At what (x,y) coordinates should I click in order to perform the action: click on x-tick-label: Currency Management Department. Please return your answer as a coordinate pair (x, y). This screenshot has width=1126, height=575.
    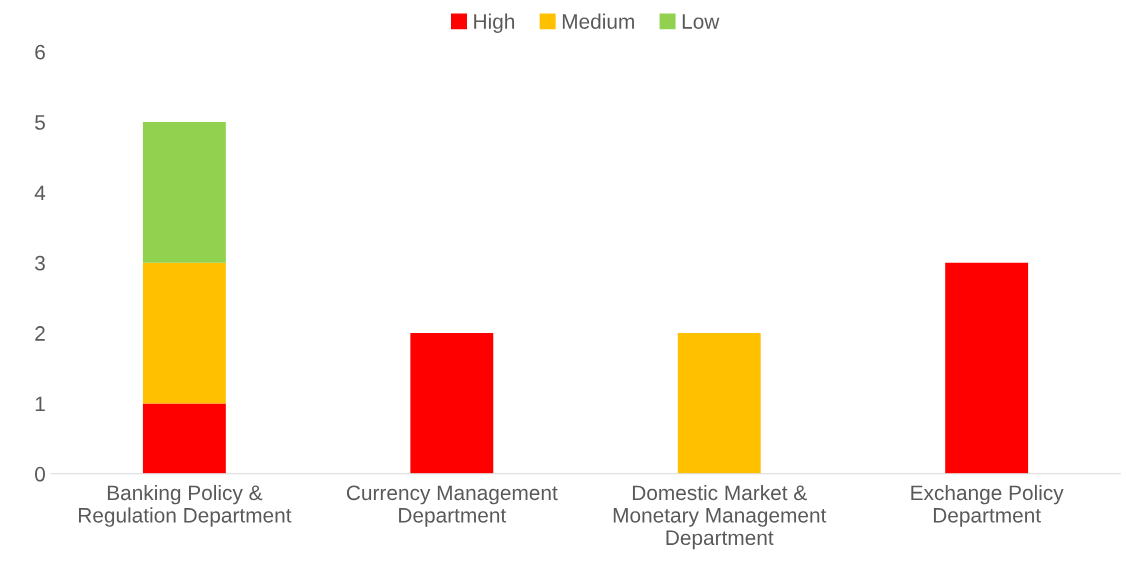
    Looking at the image, I should click on (452, 506).